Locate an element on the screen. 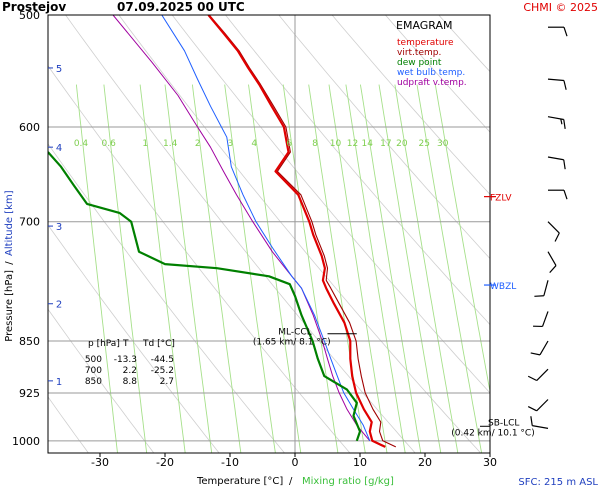 The image size is (600, 500). level-label: WBZL is located at coordinates (503, 287).